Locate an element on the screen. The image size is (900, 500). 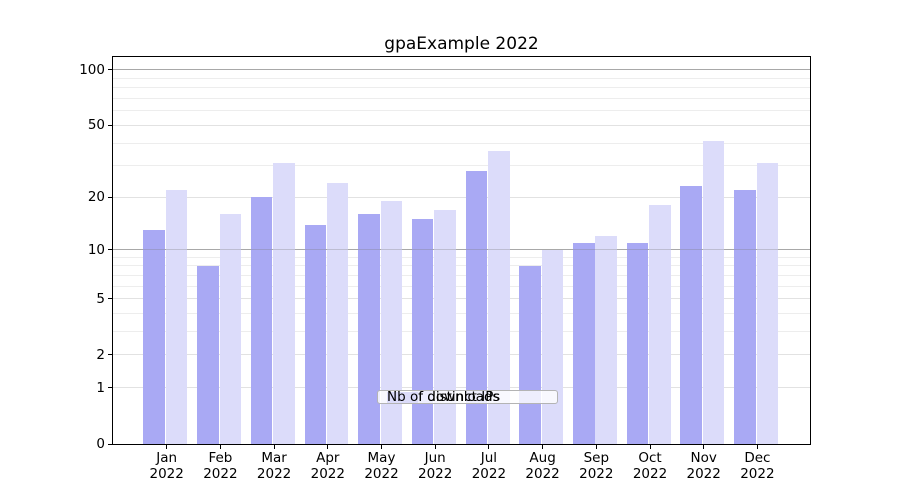
x-tick-label-nov: Nov 2022 is located at coordinates (703, 466).